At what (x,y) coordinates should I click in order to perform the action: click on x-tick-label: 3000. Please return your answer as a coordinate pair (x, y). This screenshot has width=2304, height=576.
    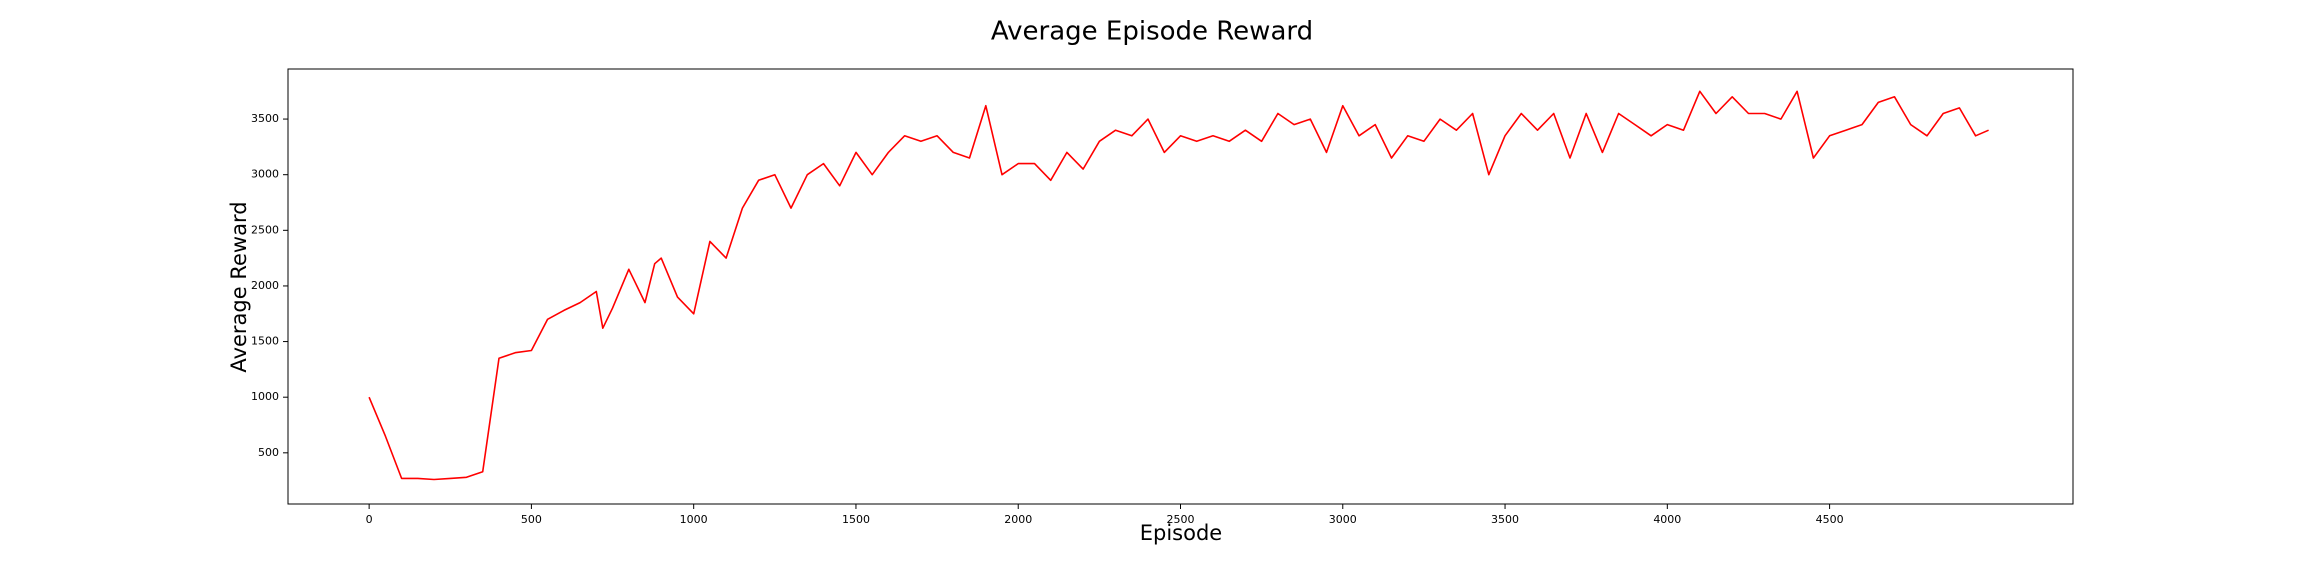
    Looking at the image, I should click on (1343, 519).